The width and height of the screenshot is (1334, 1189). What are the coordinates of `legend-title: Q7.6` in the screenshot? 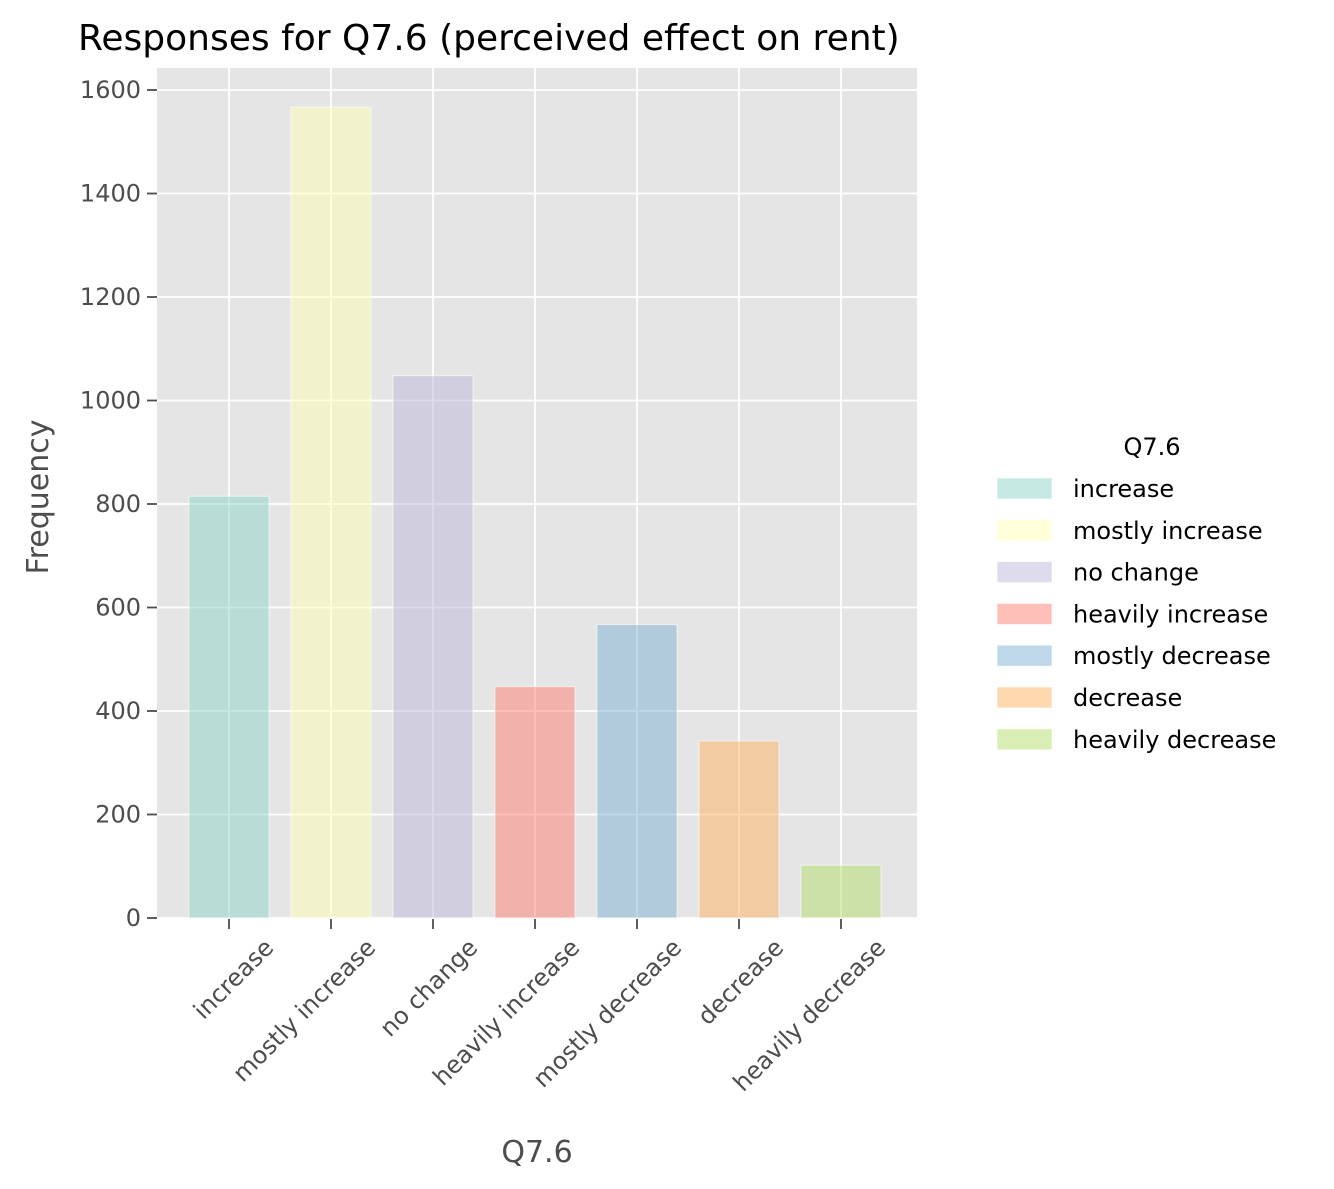 It's located at (1151, 447).